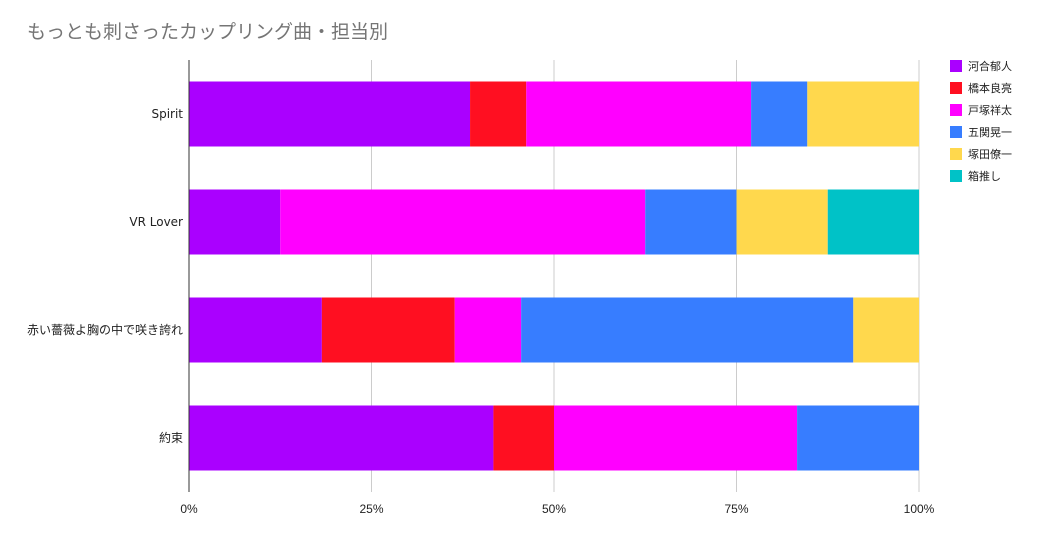 The height and width of the screenshot is (536, 1038). Describe the element at coordinates (990, 132) in the screenshot. I see `legend-label: 五関晃一` at that location.